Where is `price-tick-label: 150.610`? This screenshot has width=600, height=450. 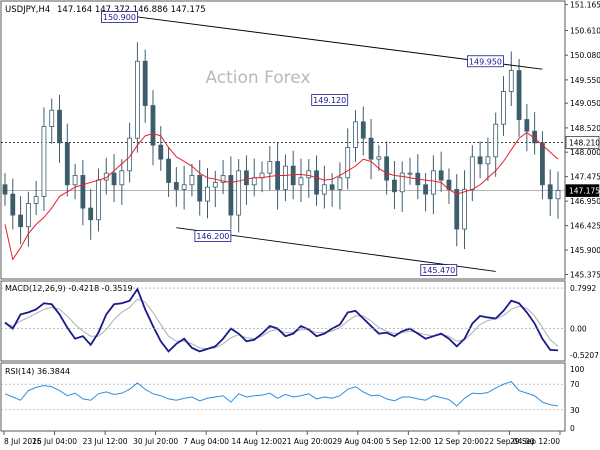
price-tick-label: 150.610 is located at coordinates (585, 31).